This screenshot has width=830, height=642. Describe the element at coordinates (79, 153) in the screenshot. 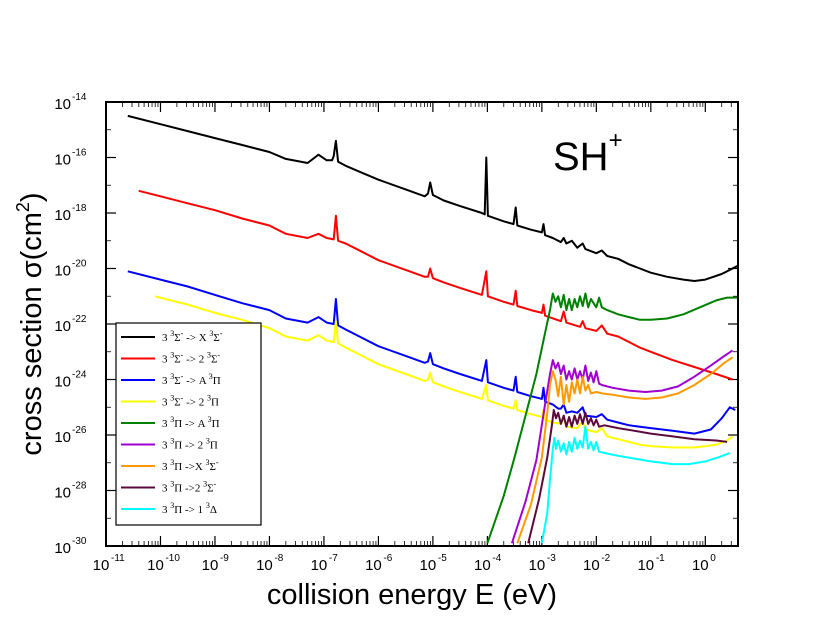

I see `y-tick-exp: -16` at that location.